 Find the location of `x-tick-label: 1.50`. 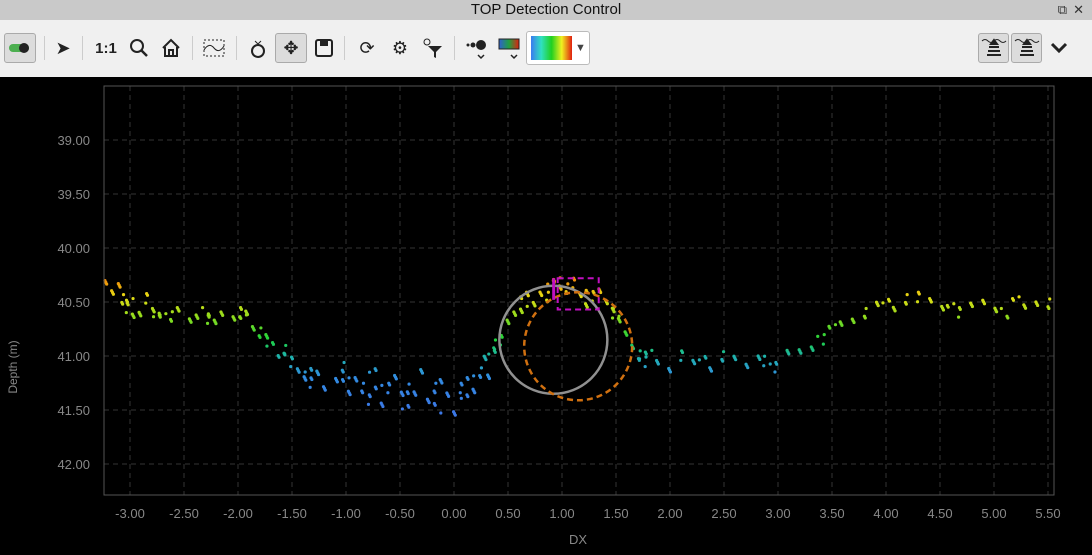

x-tick-label: 1.50 is located at coordinates (615, 513).